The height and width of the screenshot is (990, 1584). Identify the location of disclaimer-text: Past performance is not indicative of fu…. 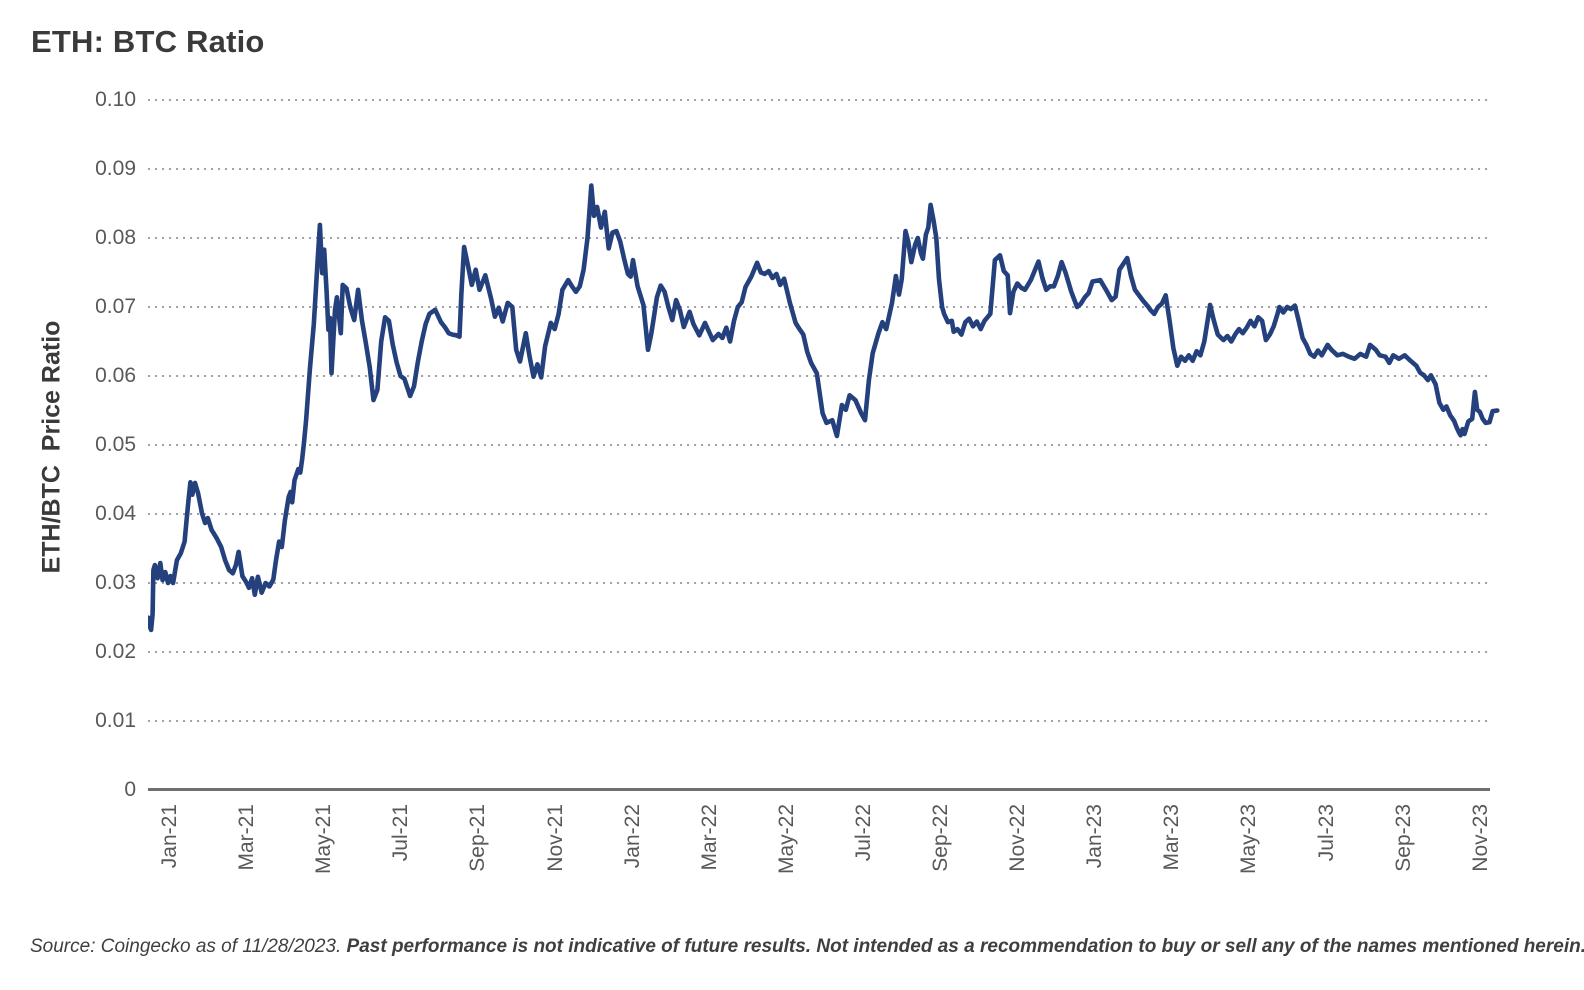
(965, 946).